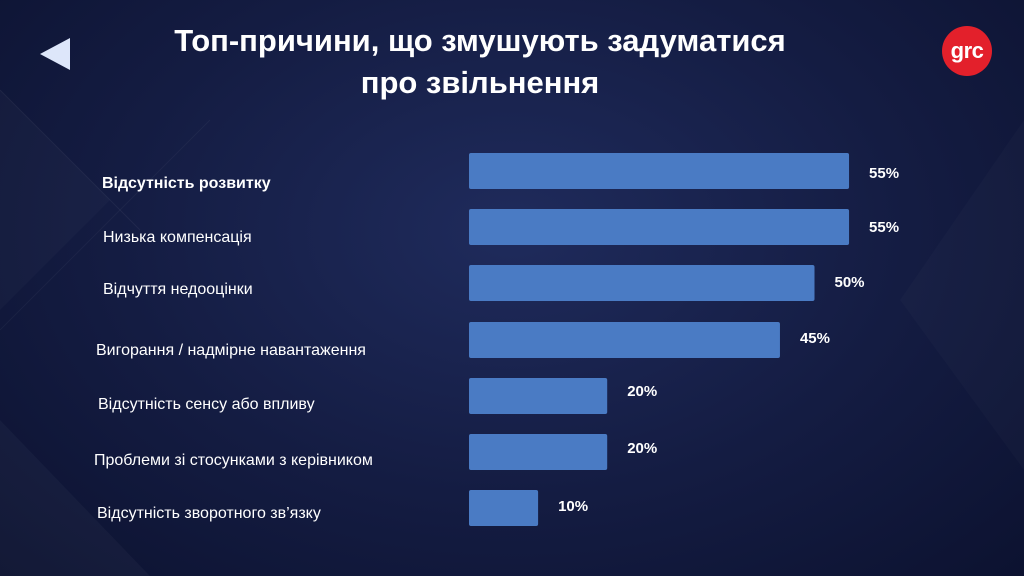  Describe the element at coordinates (480, 40) in the screenshot. I see `chart-title-line-1: Топ-причини, що змушують задуматися` at that location.